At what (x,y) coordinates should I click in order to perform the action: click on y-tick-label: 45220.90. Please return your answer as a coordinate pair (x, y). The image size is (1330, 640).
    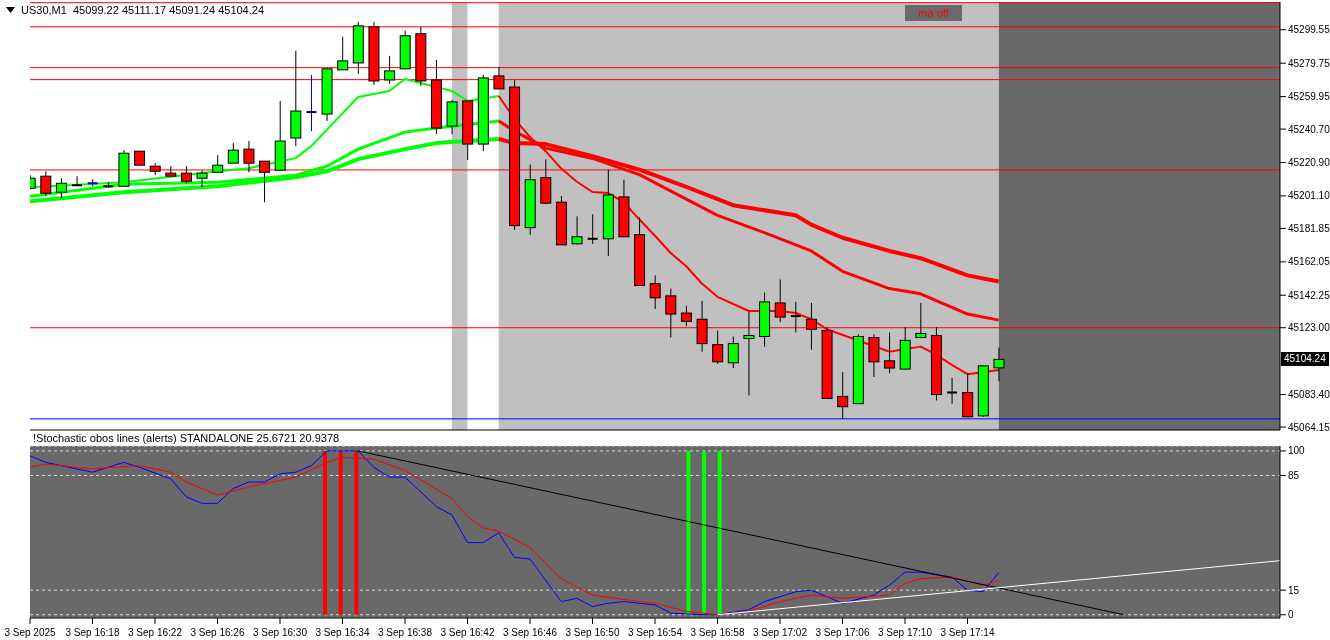
    Looking at the image, I should click on (1309, 163).